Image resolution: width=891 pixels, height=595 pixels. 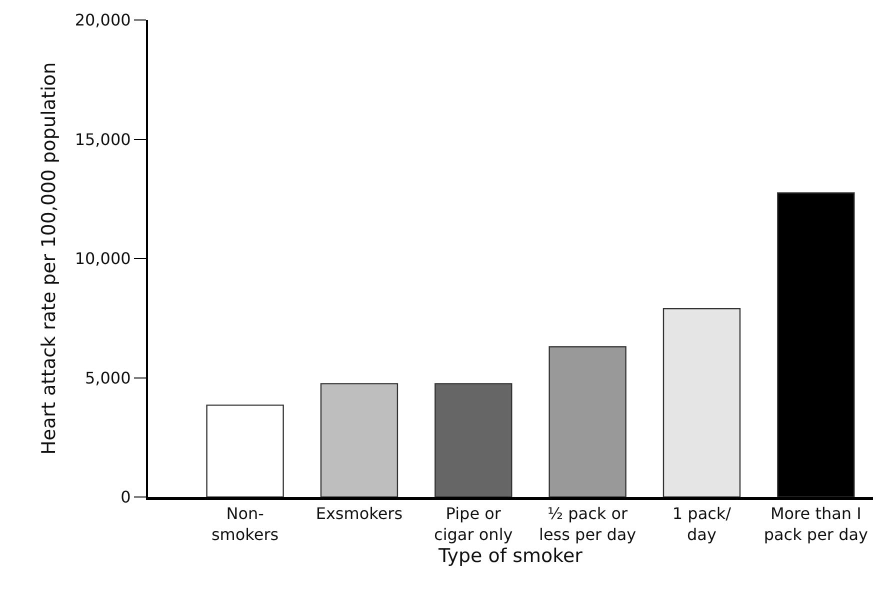 What do you see at coordinates (473, 524) in the screenshot?
I see `x-tick-label: Pipe or cigar only` at bounding box center [473, 524].